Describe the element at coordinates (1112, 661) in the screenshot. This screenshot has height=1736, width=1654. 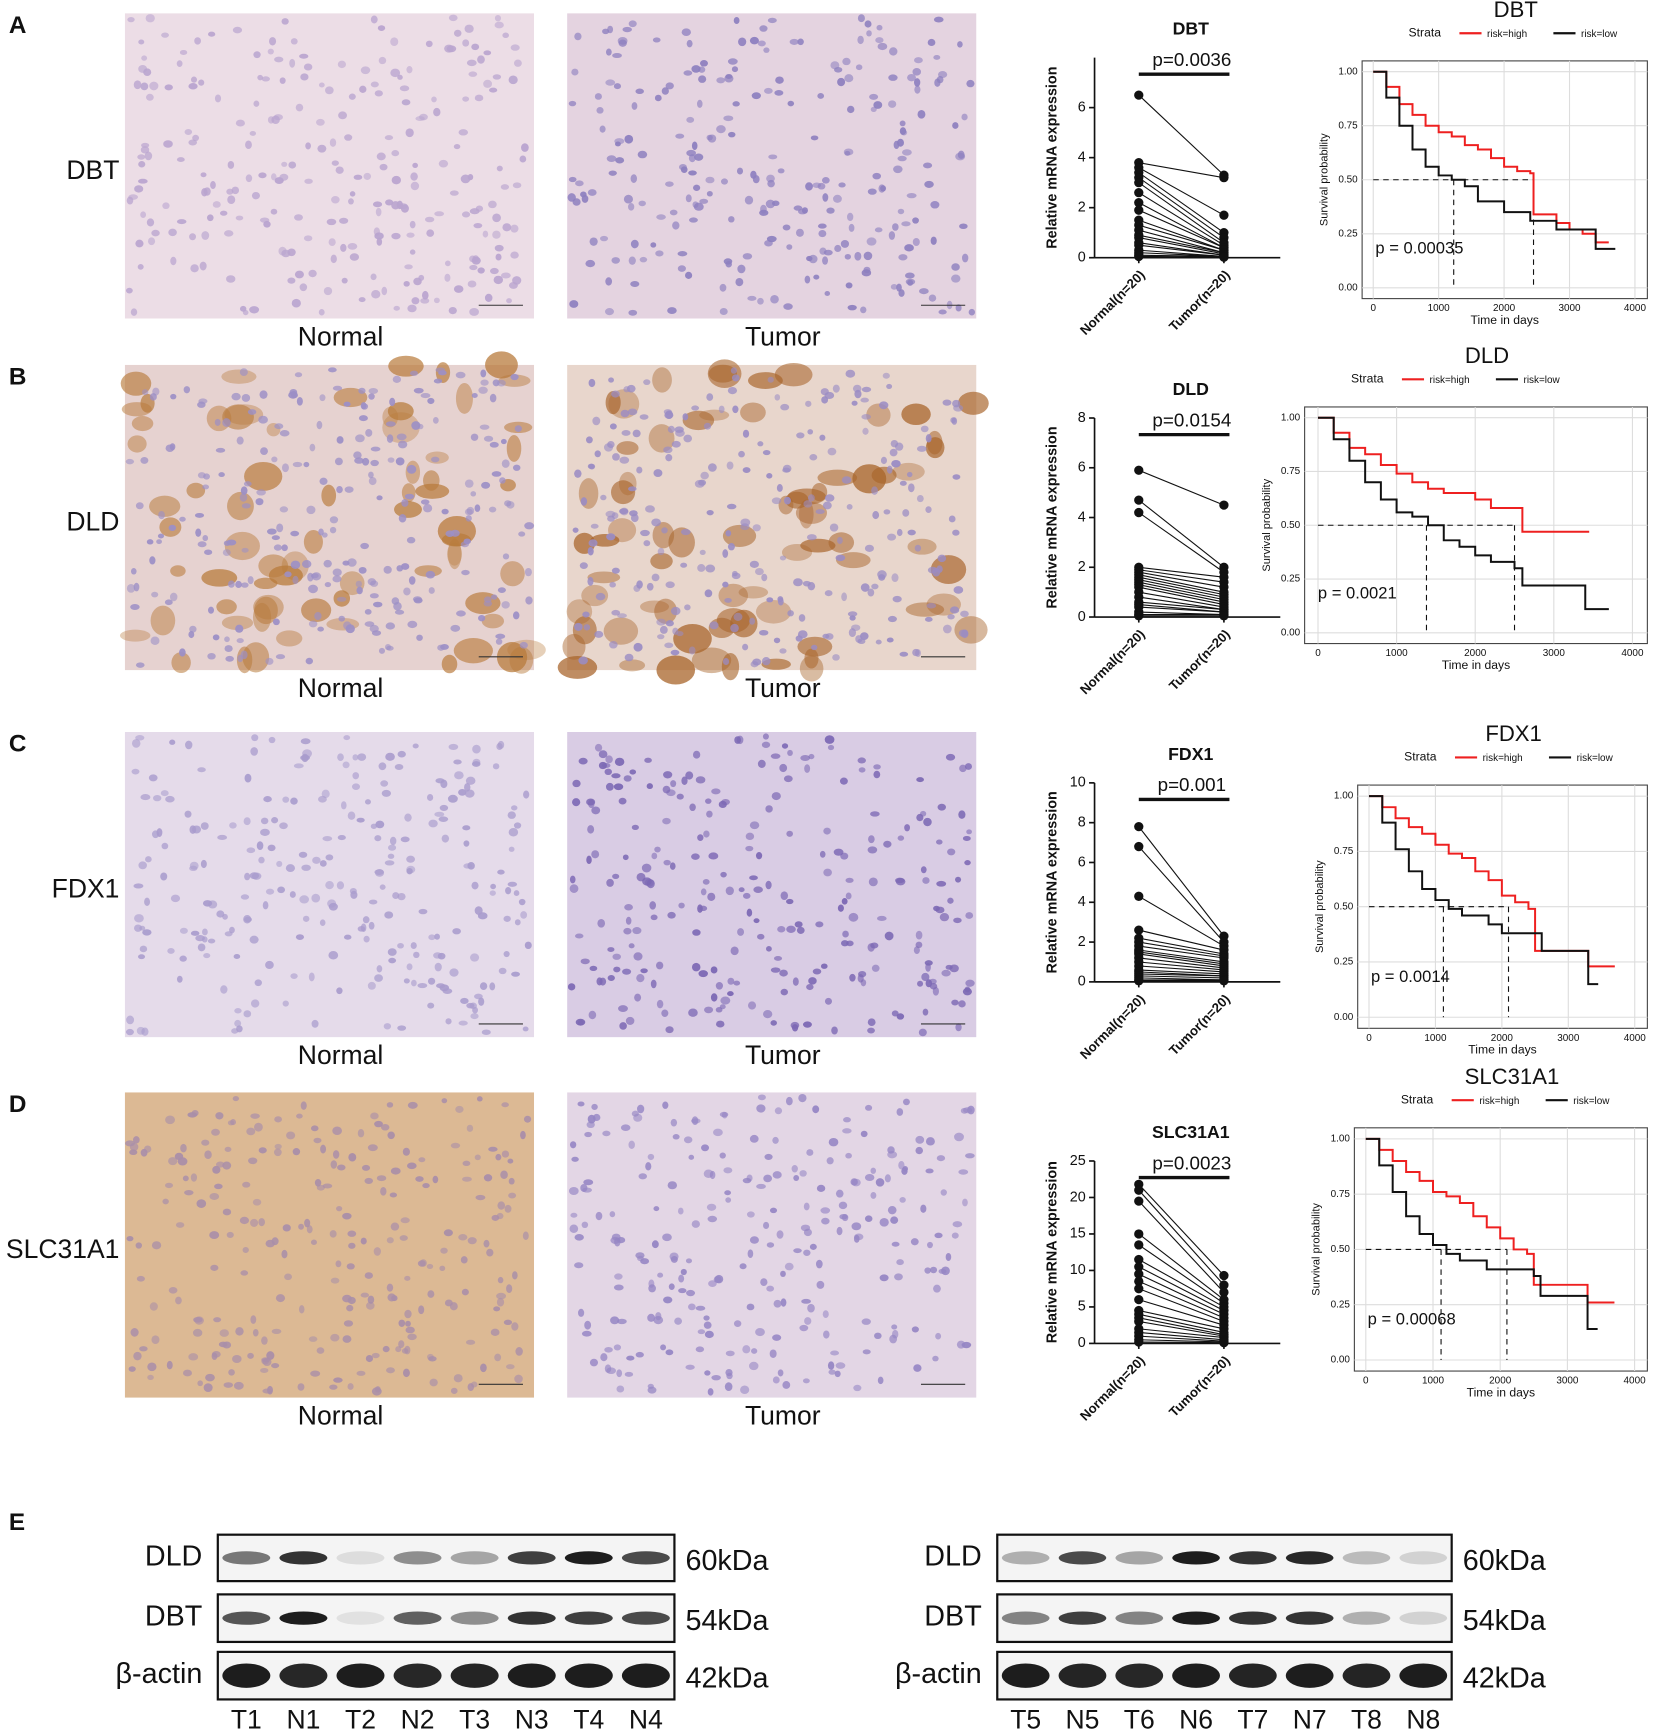
I see `x-tick-label: Normal(n=20)` at that location.